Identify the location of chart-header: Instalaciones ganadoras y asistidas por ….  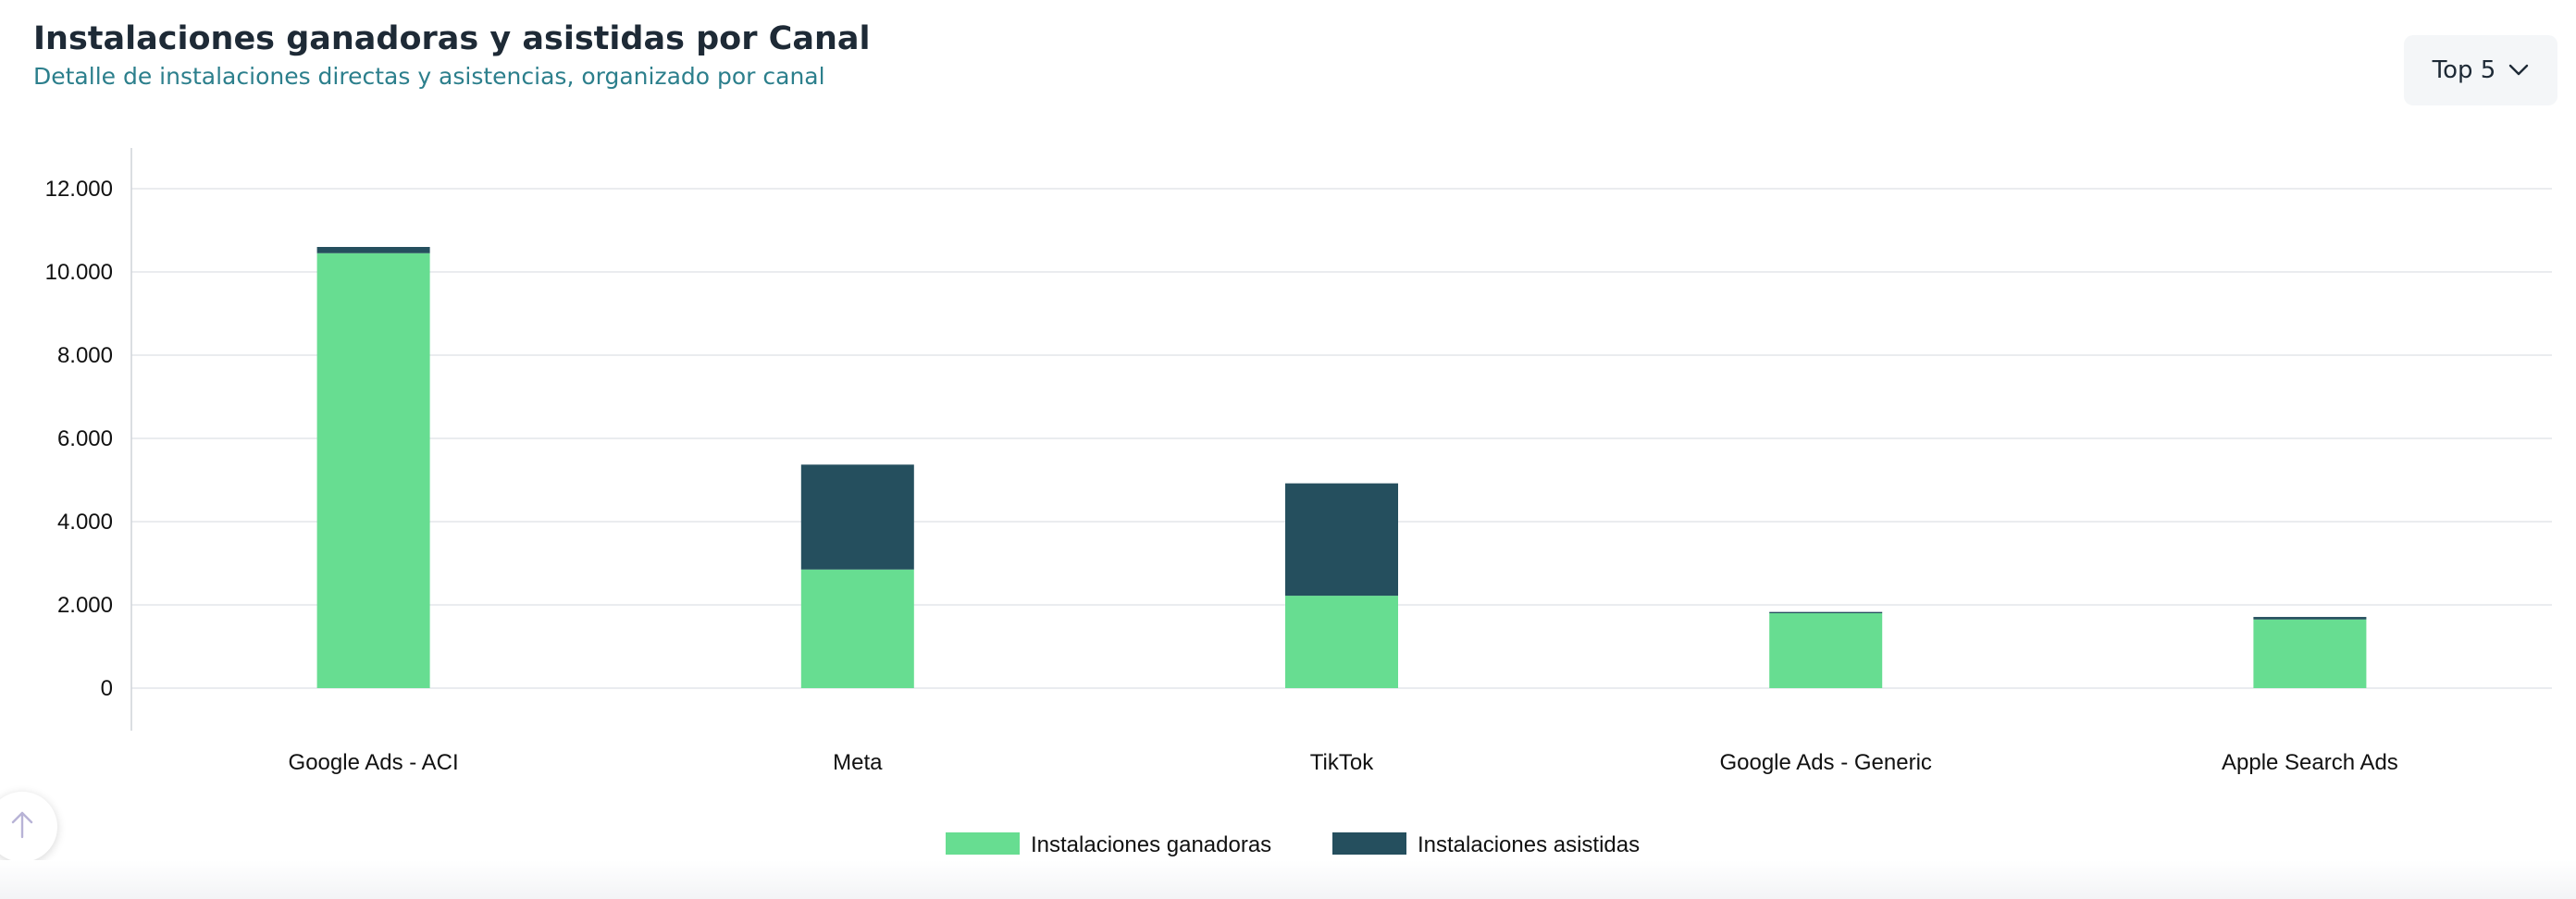
(451, 53).